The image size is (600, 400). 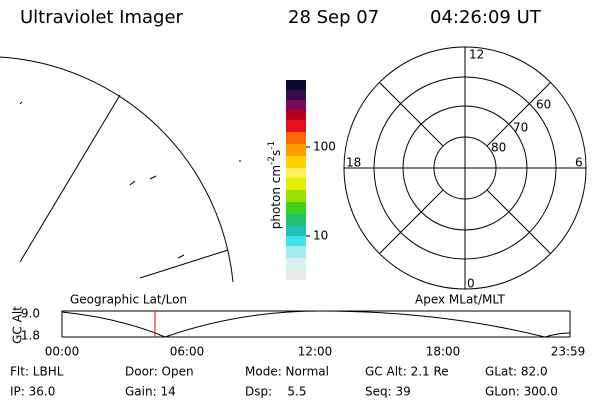 I want to click on colorbar-tick: 100, so click(x=324, y=147).